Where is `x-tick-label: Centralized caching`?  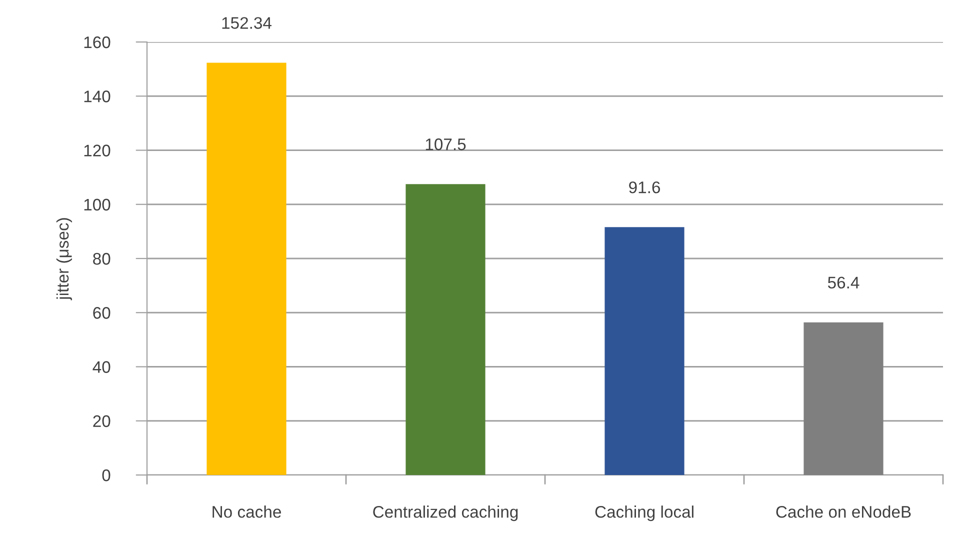
x-tick-label: Centralized caching is located at coordinates (445, 514).